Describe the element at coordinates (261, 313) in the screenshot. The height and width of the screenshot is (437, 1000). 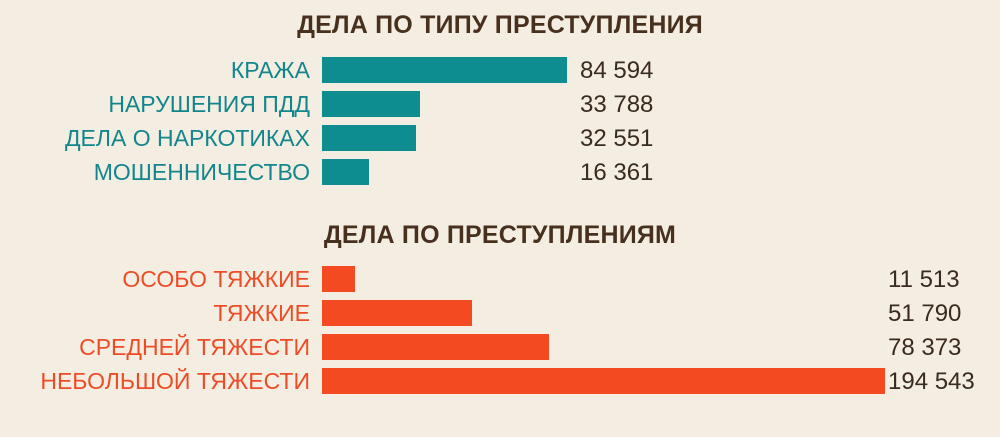
I see `category-label: ТЯЖКИЕ` at that location.